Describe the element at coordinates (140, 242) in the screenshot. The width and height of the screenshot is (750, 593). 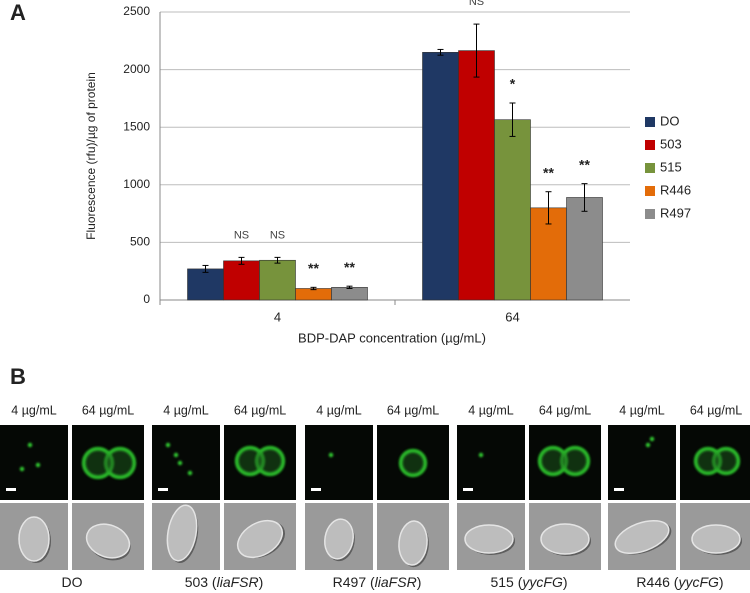
I see `y-tick-label: 500` at that location.